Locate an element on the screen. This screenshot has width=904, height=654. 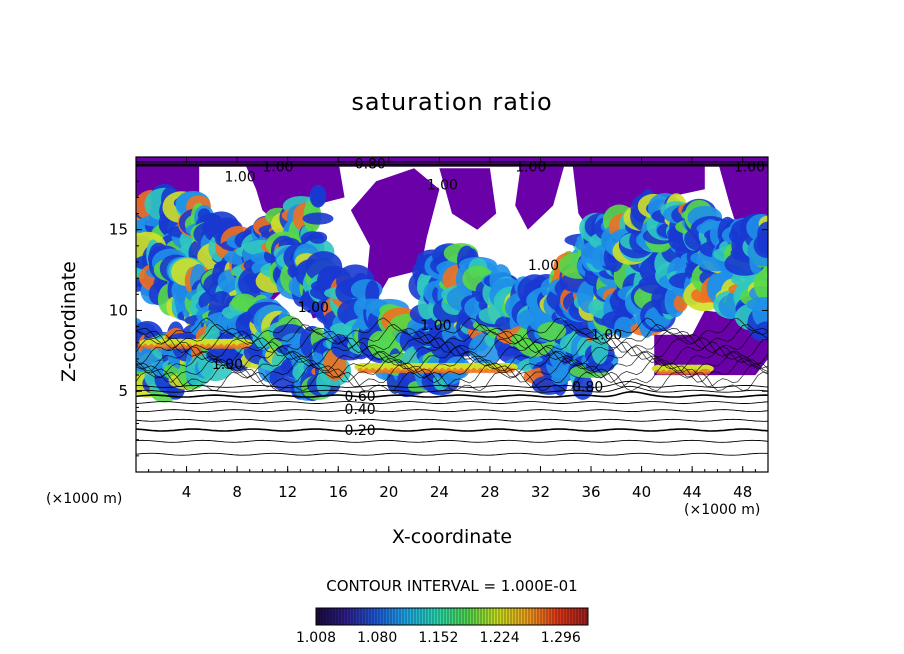
x-axis-label: X-coordinate is located at coordinates (452, 537).